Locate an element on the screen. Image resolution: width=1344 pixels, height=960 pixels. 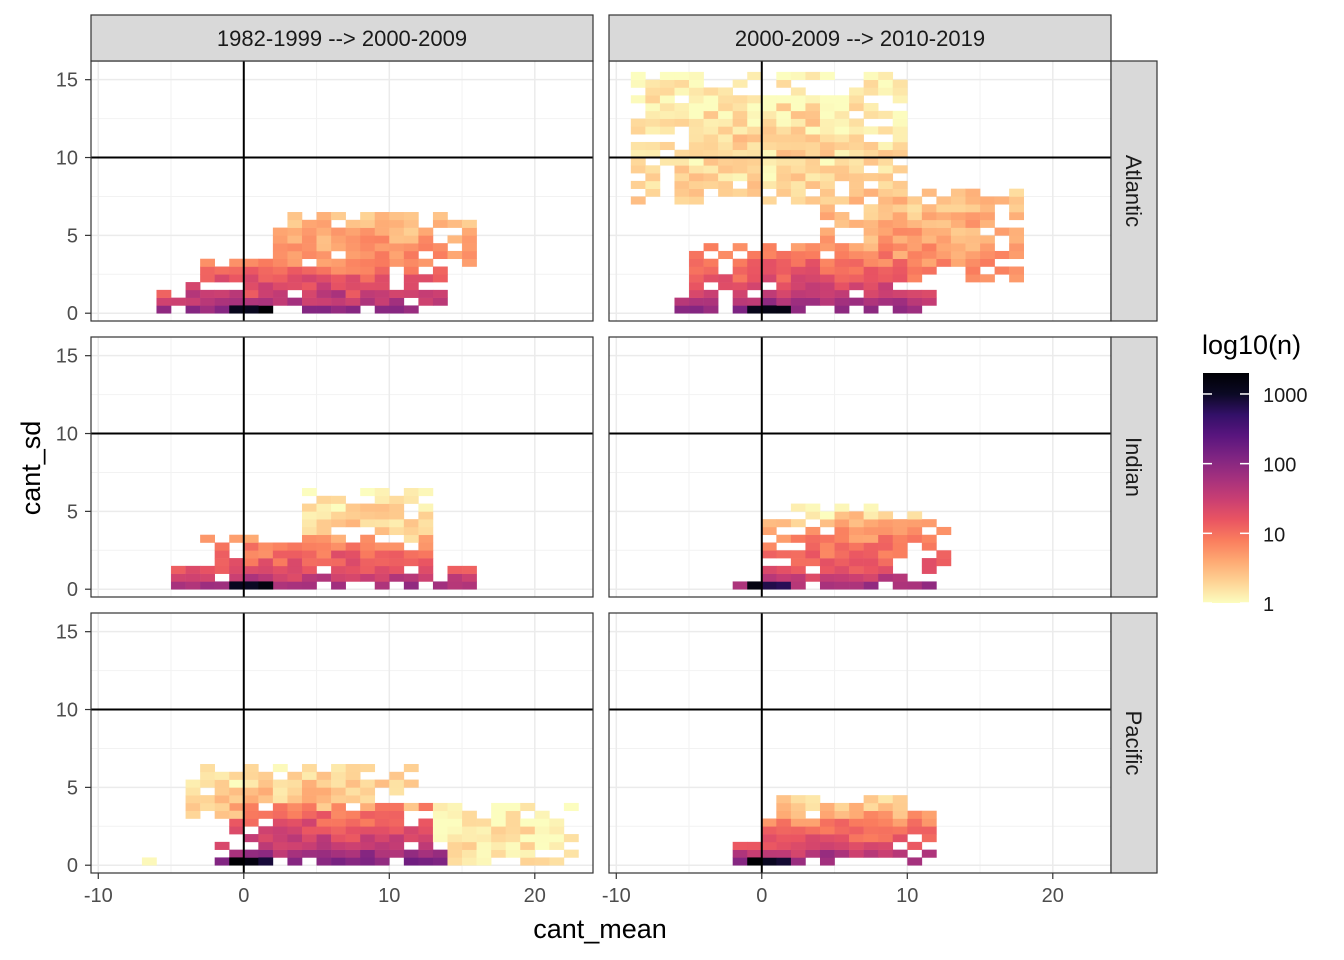
x-axis-col-2: -10 0 10 20 is located at coordinates (833, 890).